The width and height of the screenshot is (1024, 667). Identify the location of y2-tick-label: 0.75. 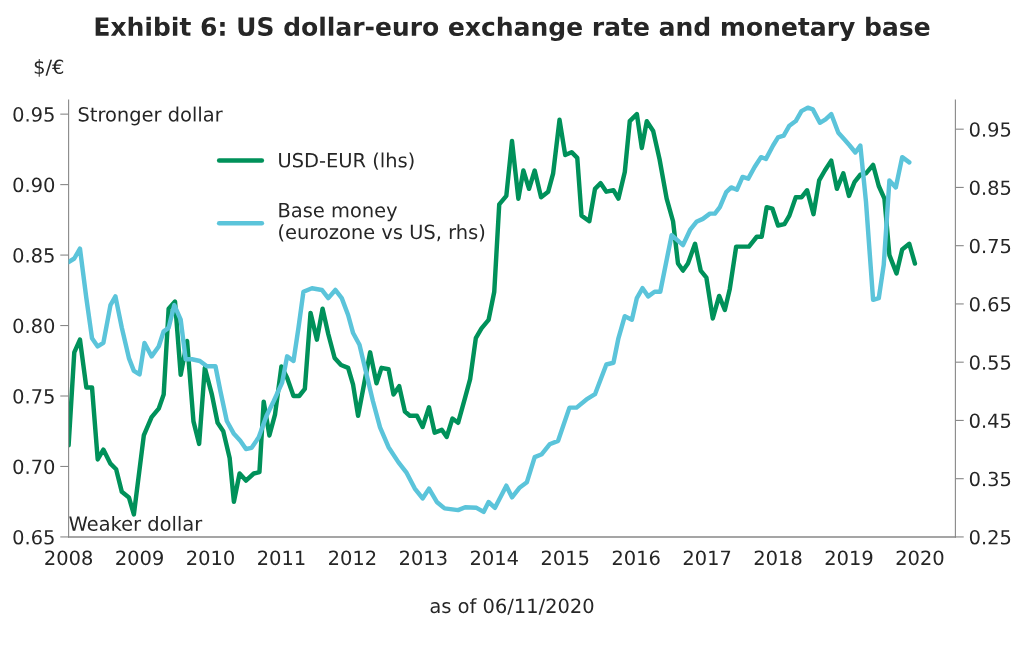
(990, 246).